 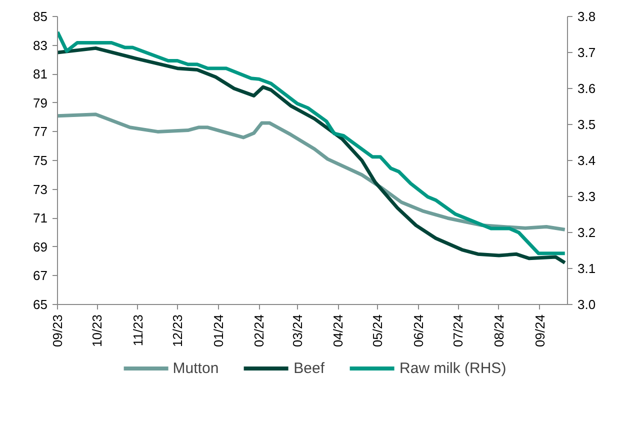 I want to click on y2-tick-label: 3.6, so click(x=587, y=88).